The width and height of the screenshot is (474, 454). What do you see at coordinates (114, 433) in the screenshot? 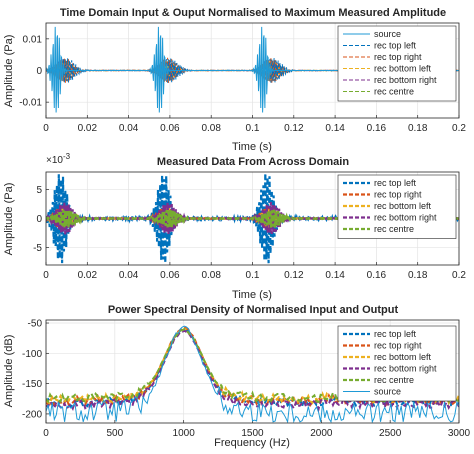
I see `x-tick-label: 500` at bounding box center [114, 433].